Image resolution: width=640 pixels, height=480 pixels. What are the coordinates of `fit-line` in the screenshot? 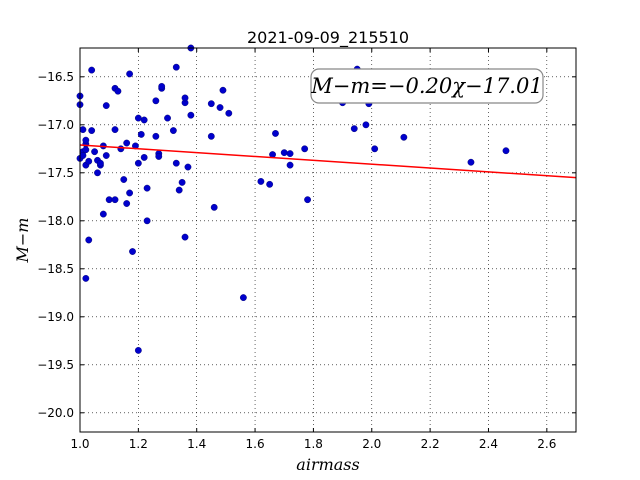 It's located at (328, 161).